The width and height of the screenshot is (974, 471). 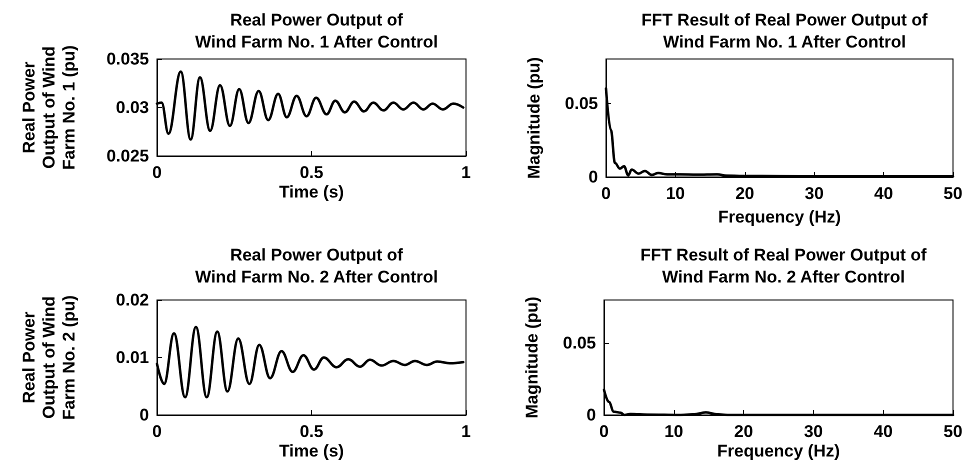 I want to click on y-tick-label: 0.025, so click(x=127, y=156).